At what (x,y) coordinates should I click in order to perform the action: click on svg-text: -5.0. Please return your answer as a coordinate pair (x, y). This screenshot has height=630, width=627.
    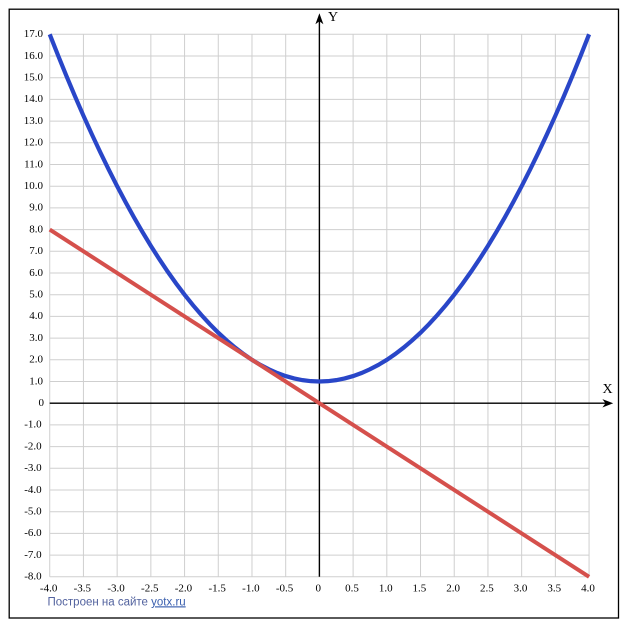
    Looking at the image, I should click on (33, 512).